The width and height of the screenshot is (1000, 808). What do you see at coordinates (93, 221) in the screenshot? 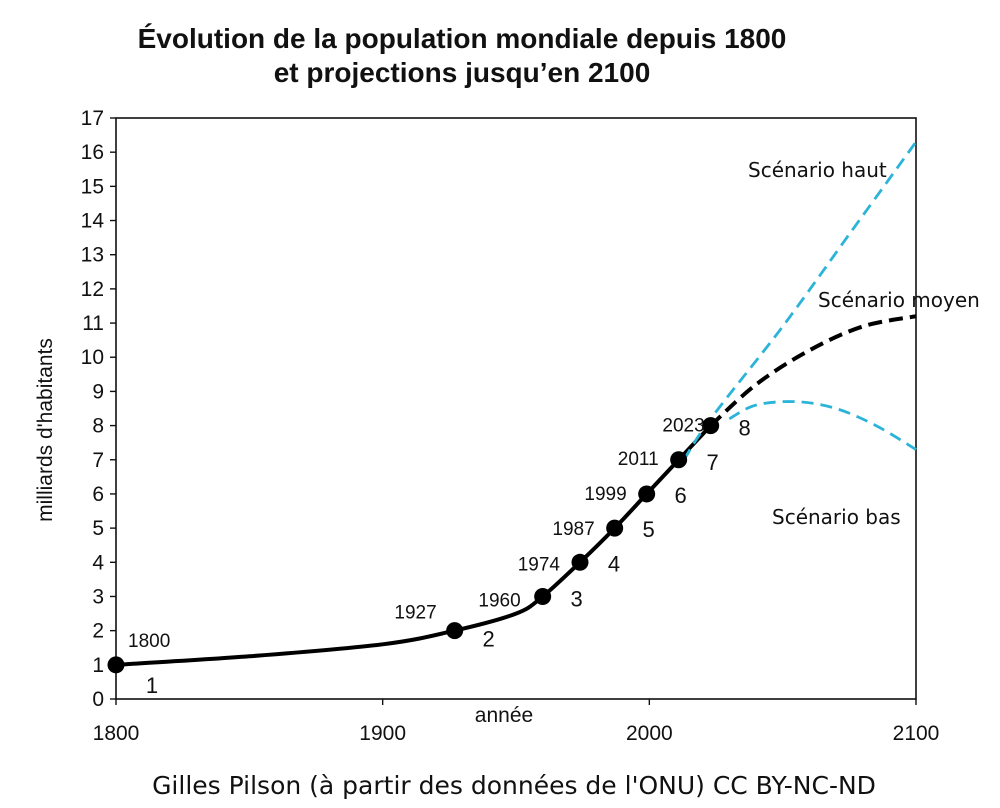
I see `y-tick-label: 14` at bounding box center [93, 221].